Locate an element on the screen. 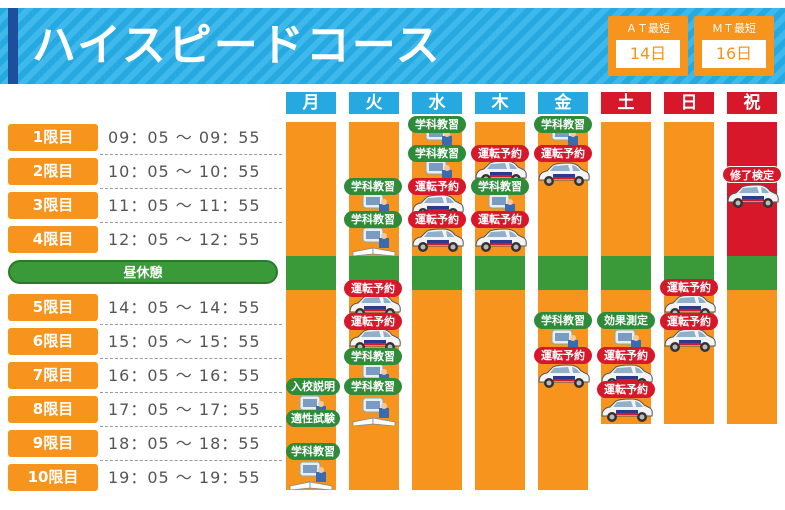 The width and height of the screenshot is (785, 510). day-header-tue: 火 is located at coordinates (374, 103).